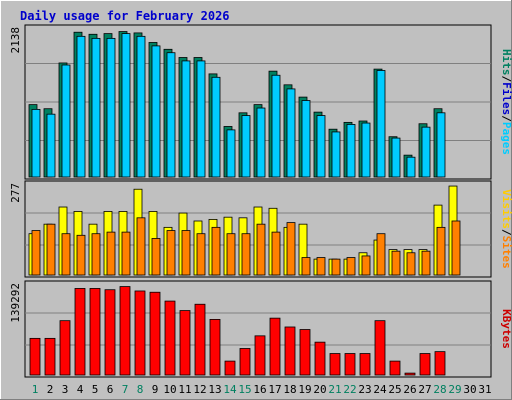 The image size is (512, 400). What do you see at coordinates (110, 389) in the screenshot?
I see `x-tick-day-6: 6` at bounding box center [110, 389].